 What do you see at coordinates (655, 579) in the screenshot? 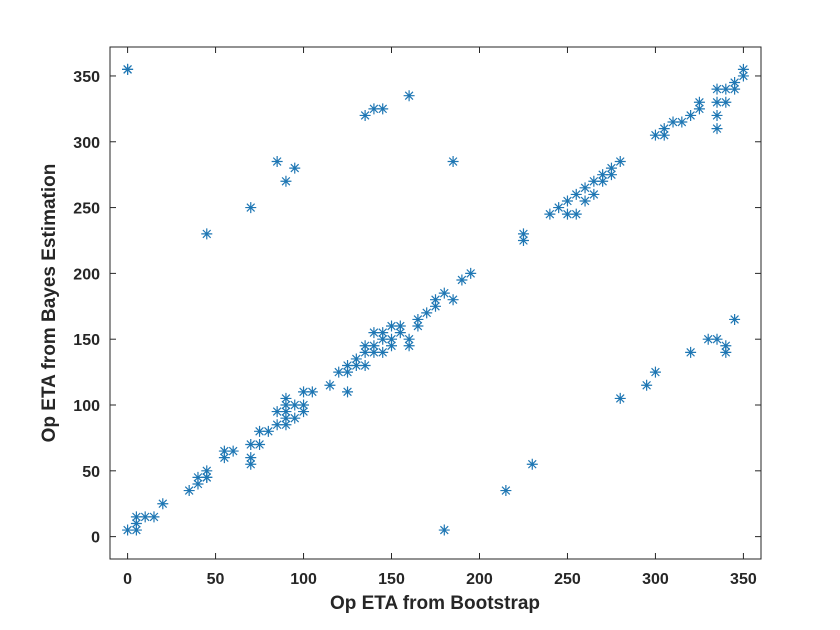
I see `x-tick-label: 300` at bounding box center [655, 579].